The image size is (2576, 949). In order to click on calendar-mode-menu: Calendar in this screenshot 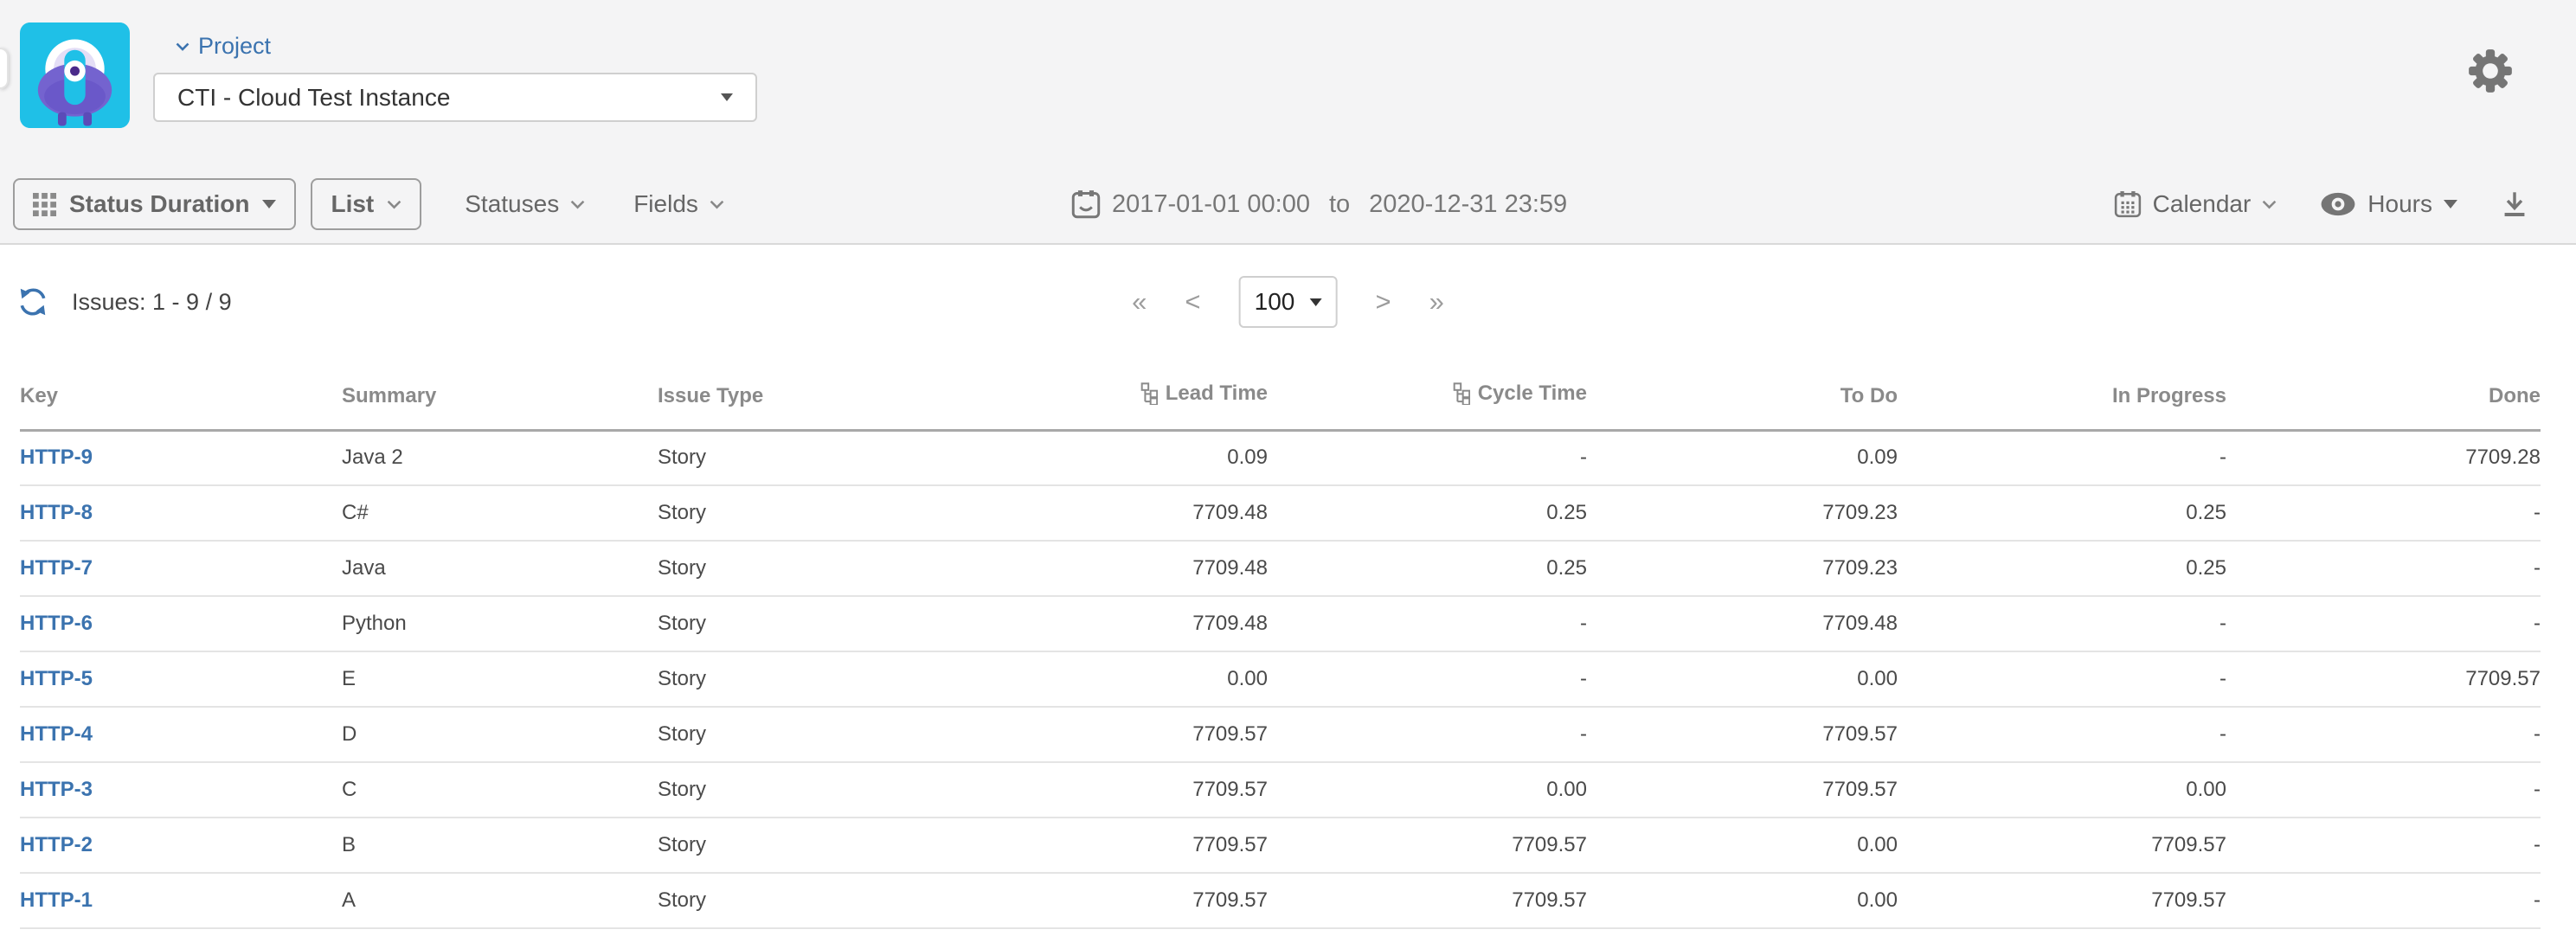, I will do `click(2195, 204)`.